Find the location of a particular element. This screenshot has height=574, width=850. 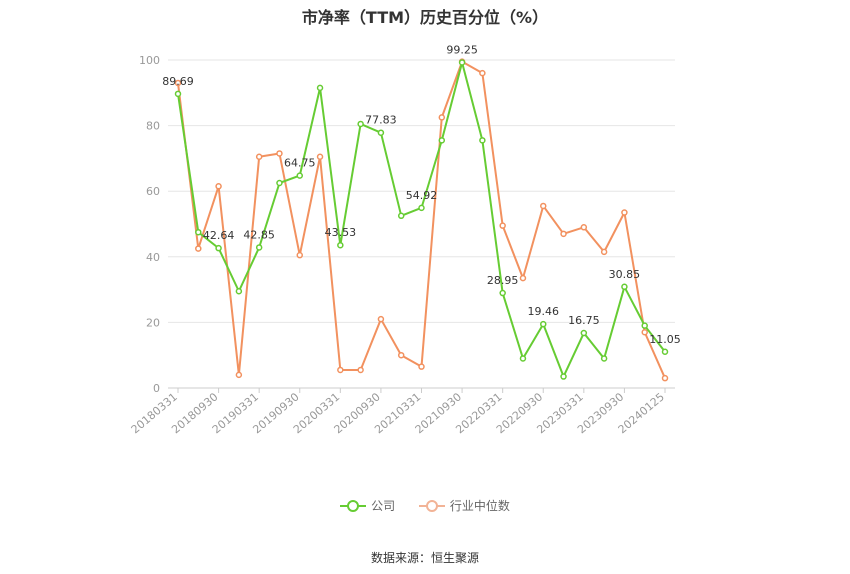

legend-label-industry: 行业中位数 is located at coordinates (479, 506).